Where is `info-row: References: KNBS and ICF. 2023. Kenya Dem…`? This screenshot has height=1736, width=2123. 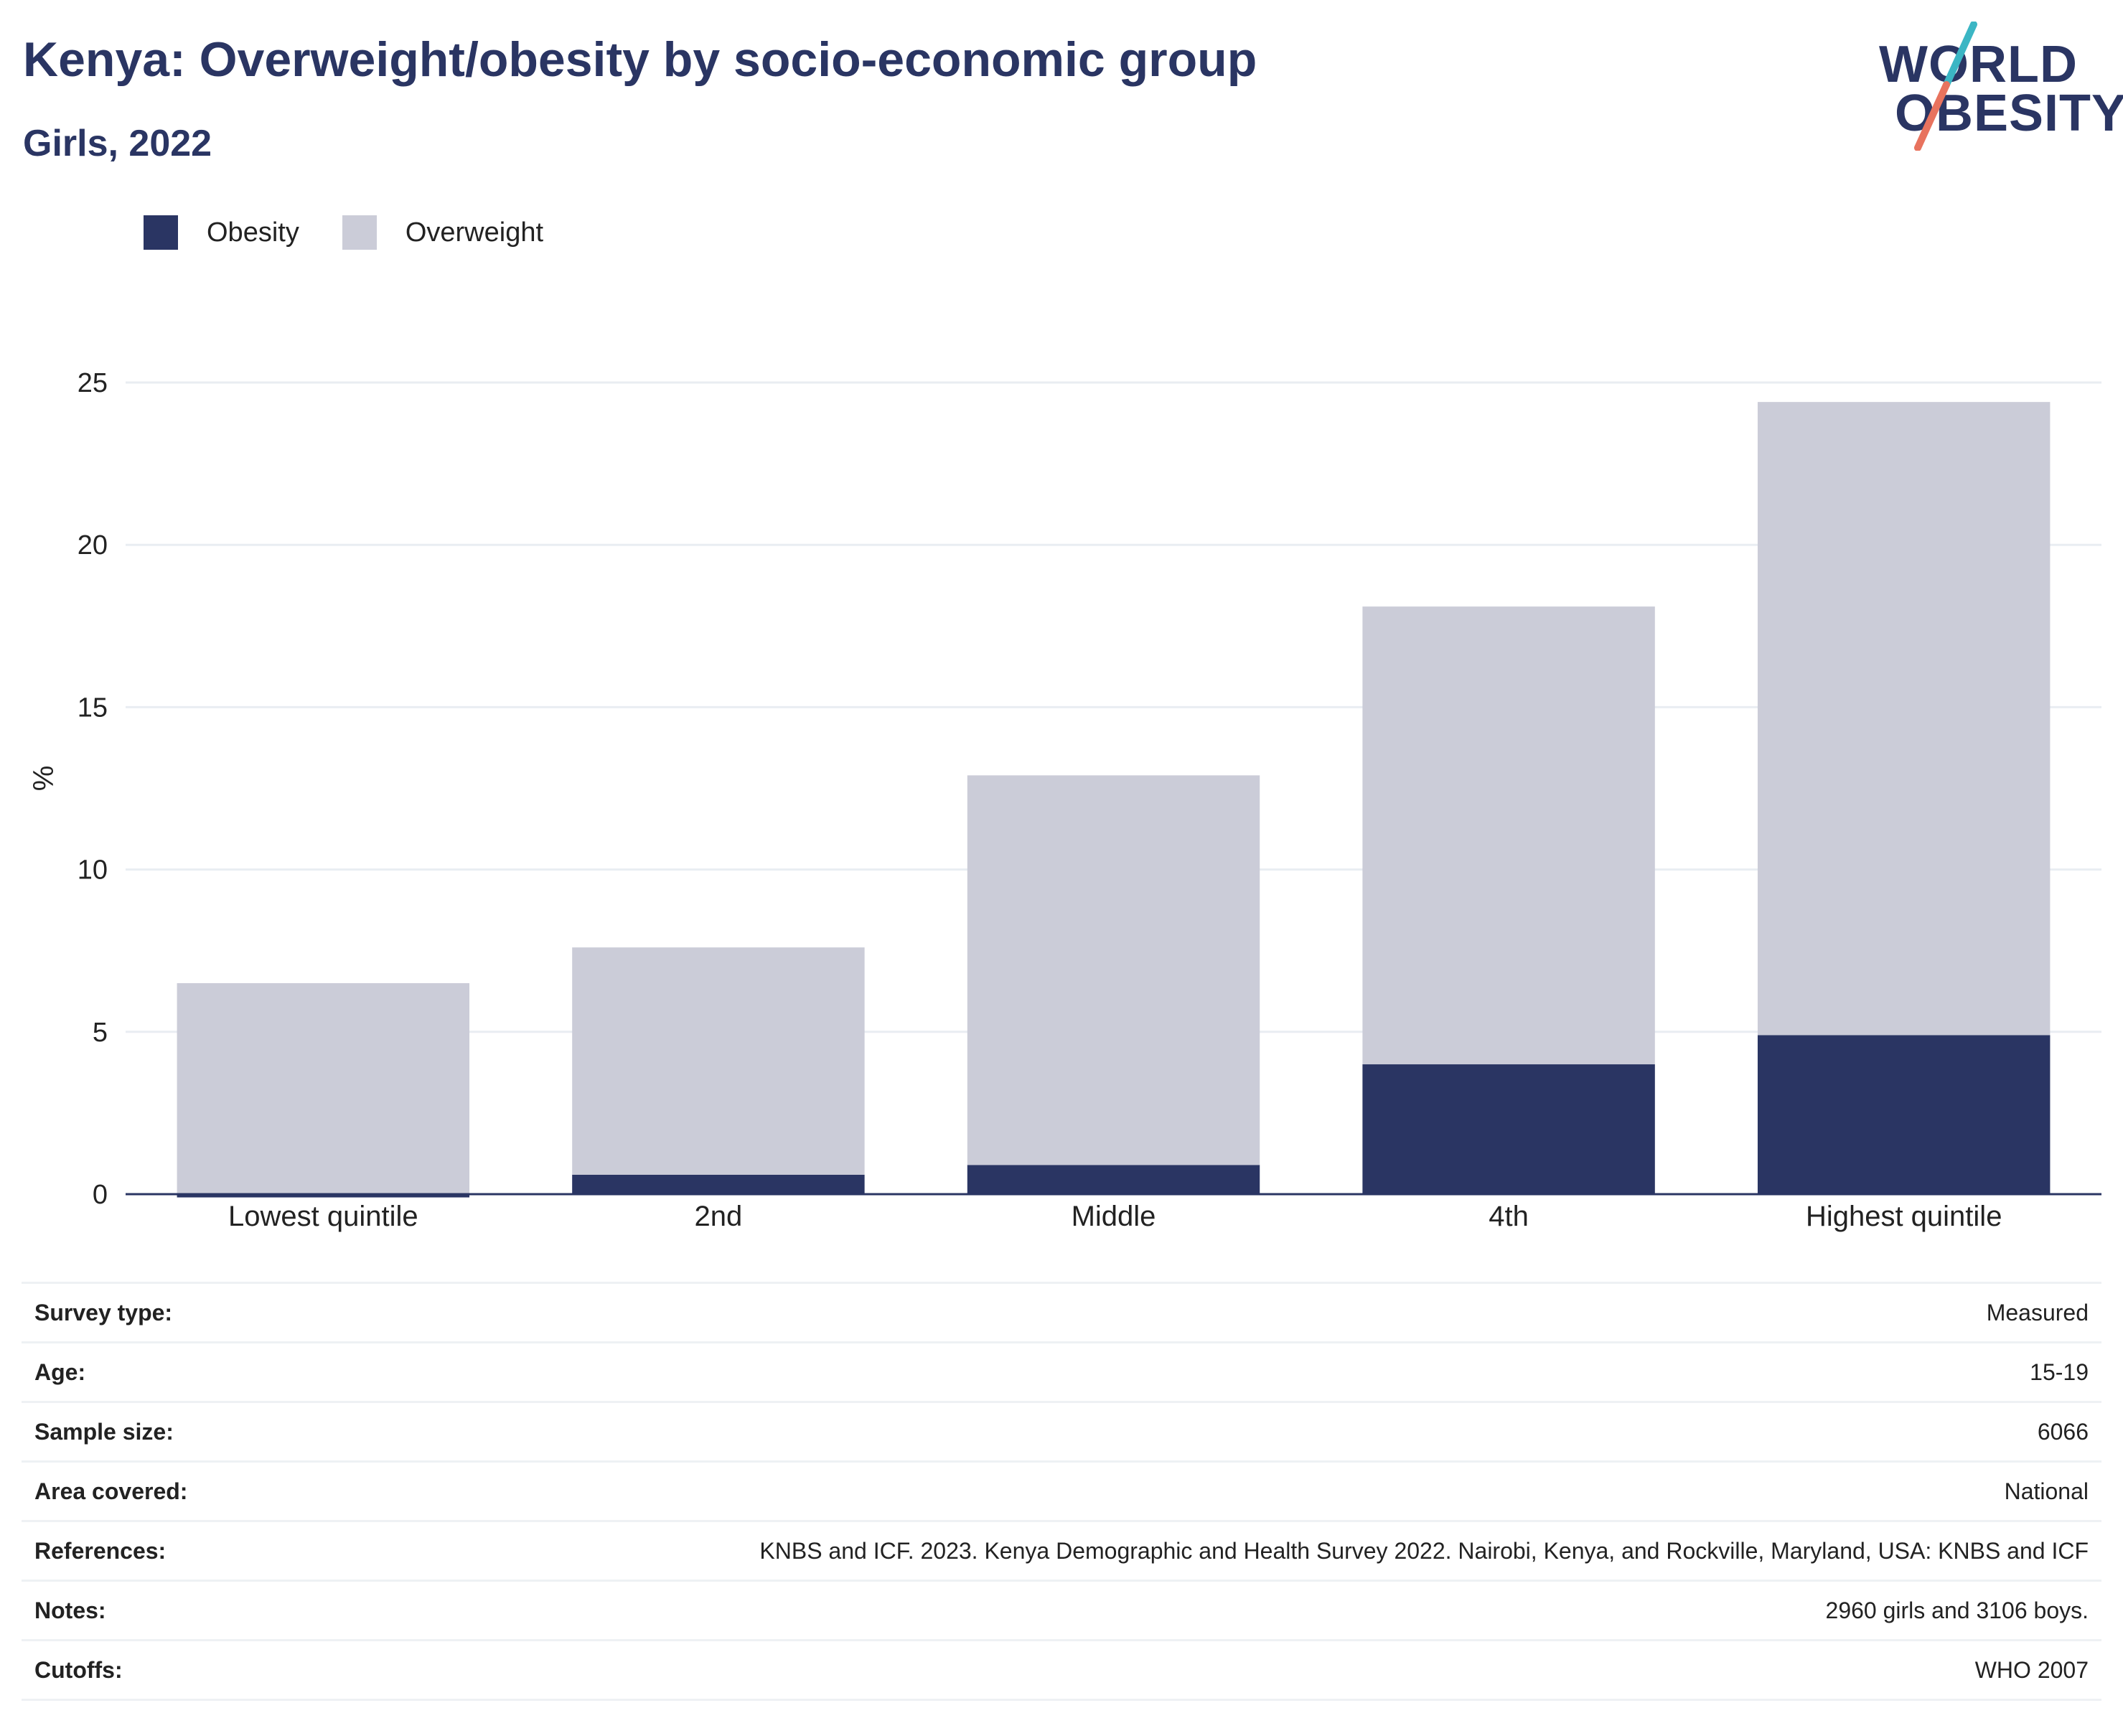 info-row: References: KNBS and ICF. 2023. Kenya Dem… is located at coordinates (1061, 1552).